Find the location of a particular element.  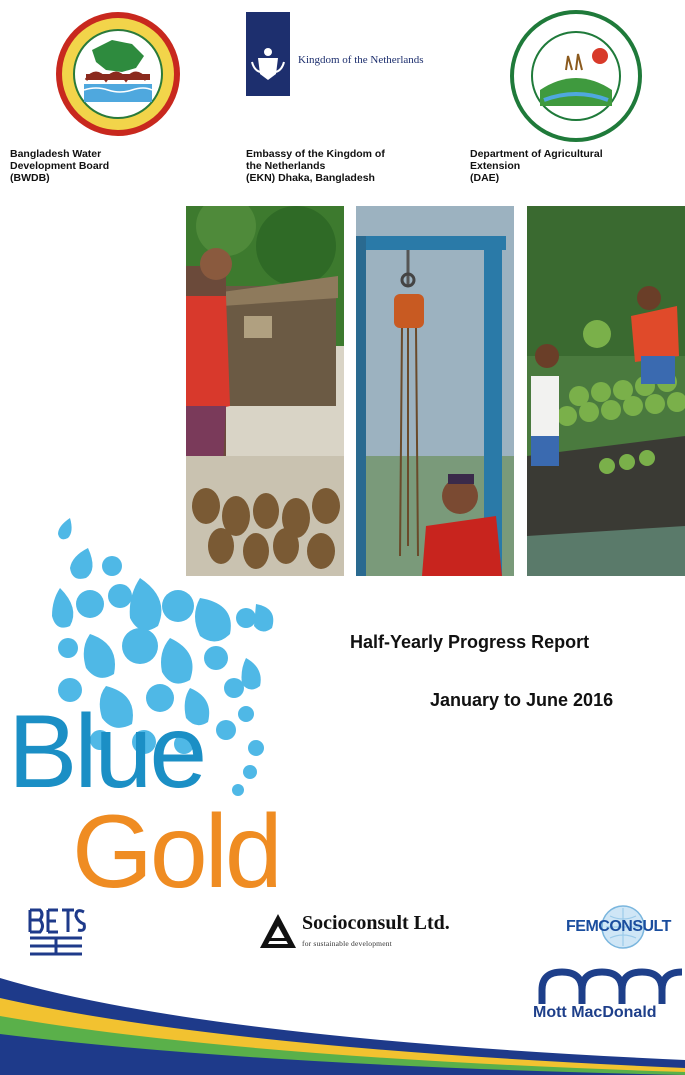

socioconsult-tagline: for sustainable development is located at coordinates (347, 943).